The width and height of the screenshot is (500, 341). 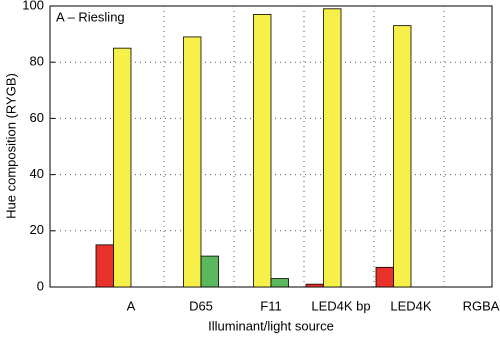 What do you see at coordinates (90, 16) in the screenshot?
I see `annotation: A – Riesling` at bounding box center [90, 16].